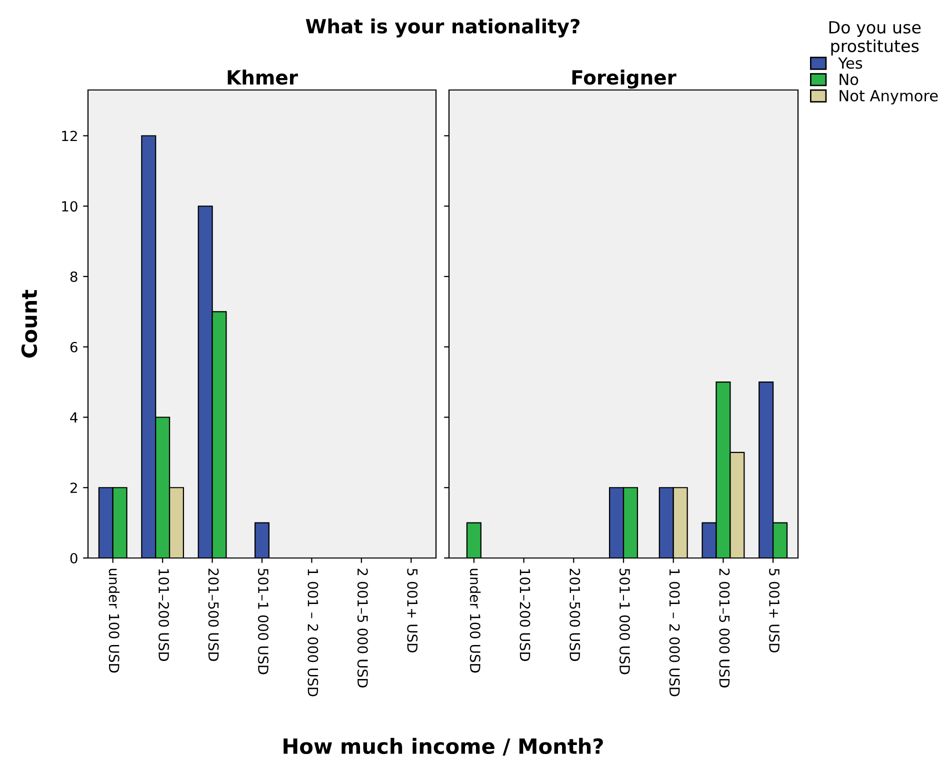 This screenshot has height=760, width=947. Describe the element at coordinates (70, 206) in the screenshot. I see `y-tick-label: 10` at that location.